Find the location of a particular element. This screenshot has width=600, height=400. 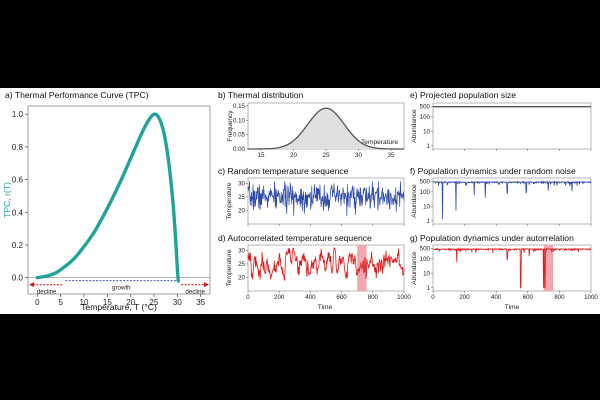

panel-b-xlabel: Temperature is located at coordinates (379, 142).